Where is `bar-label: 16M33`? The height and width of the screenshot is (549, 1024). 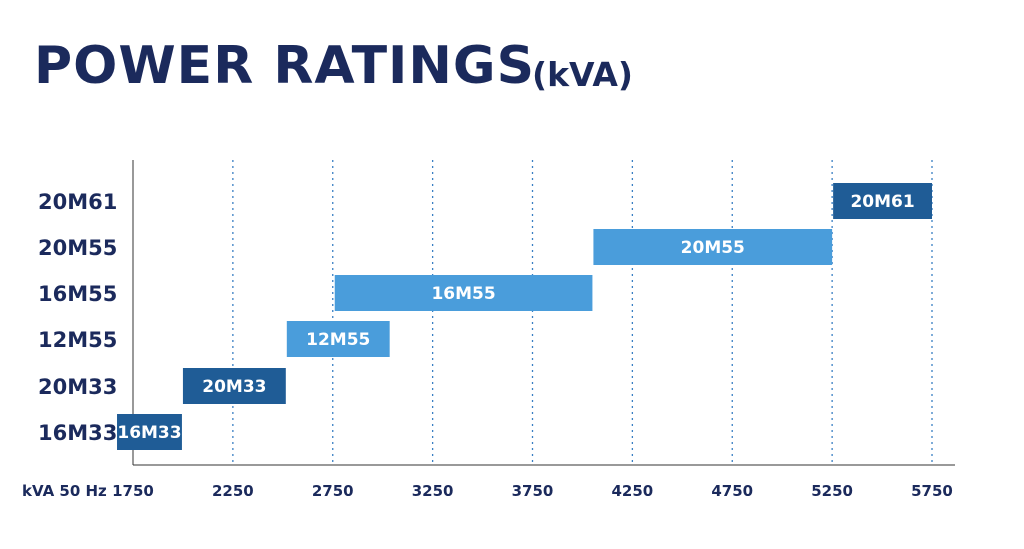 bar-label: 16M33 is located at coordinates (149, 433).